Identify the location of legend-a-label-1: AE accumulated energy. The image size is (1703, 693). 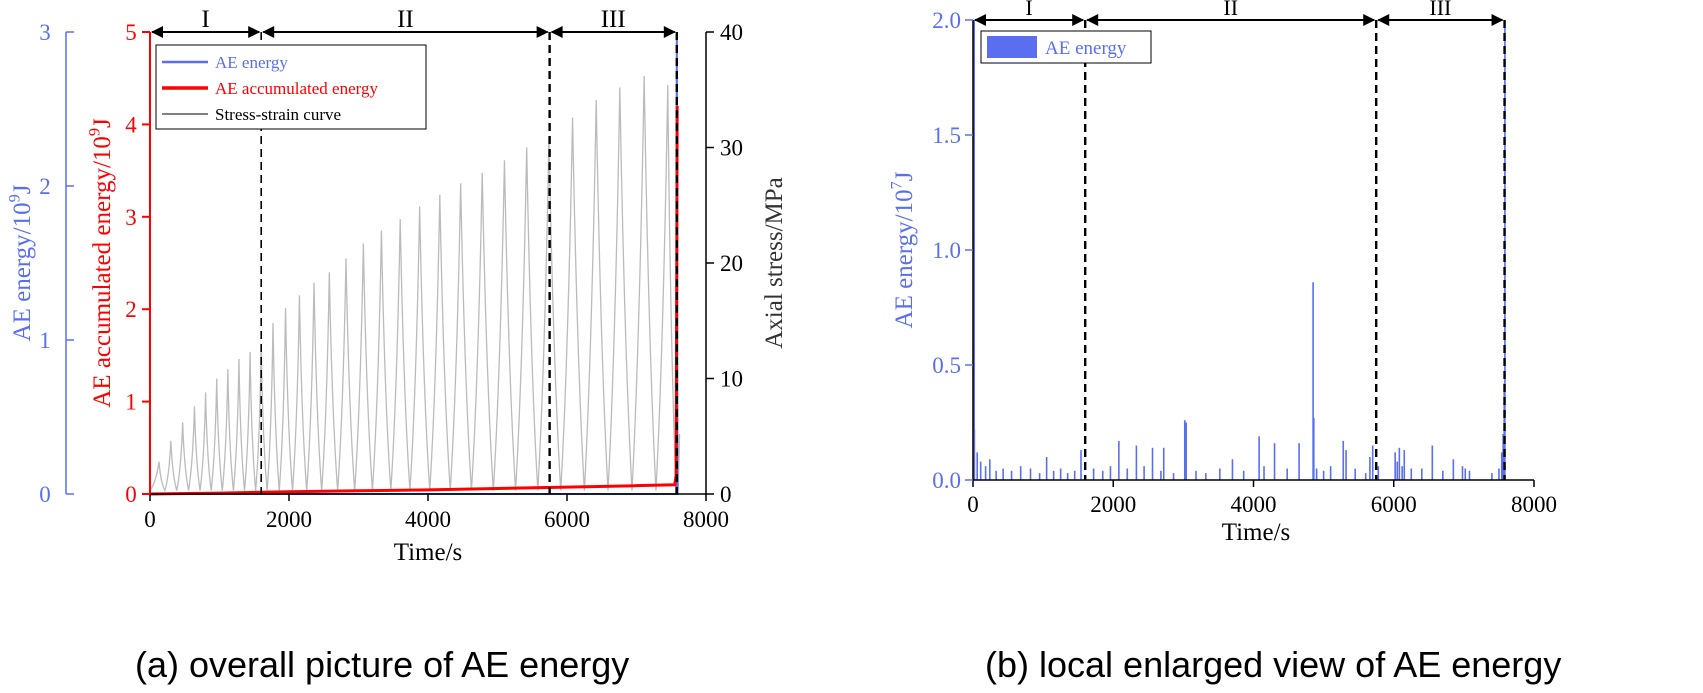
(297, 88).